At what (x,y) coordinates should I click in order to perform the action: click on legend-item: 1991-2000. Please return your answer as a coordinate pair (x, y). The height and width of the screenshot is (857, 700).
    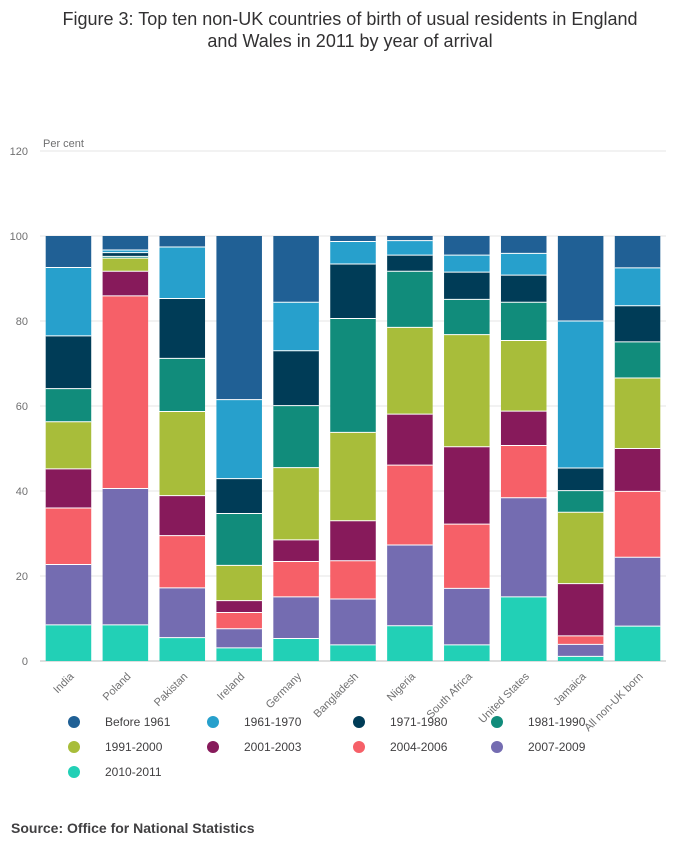
    Looking at the image, I should click on (115, 747).